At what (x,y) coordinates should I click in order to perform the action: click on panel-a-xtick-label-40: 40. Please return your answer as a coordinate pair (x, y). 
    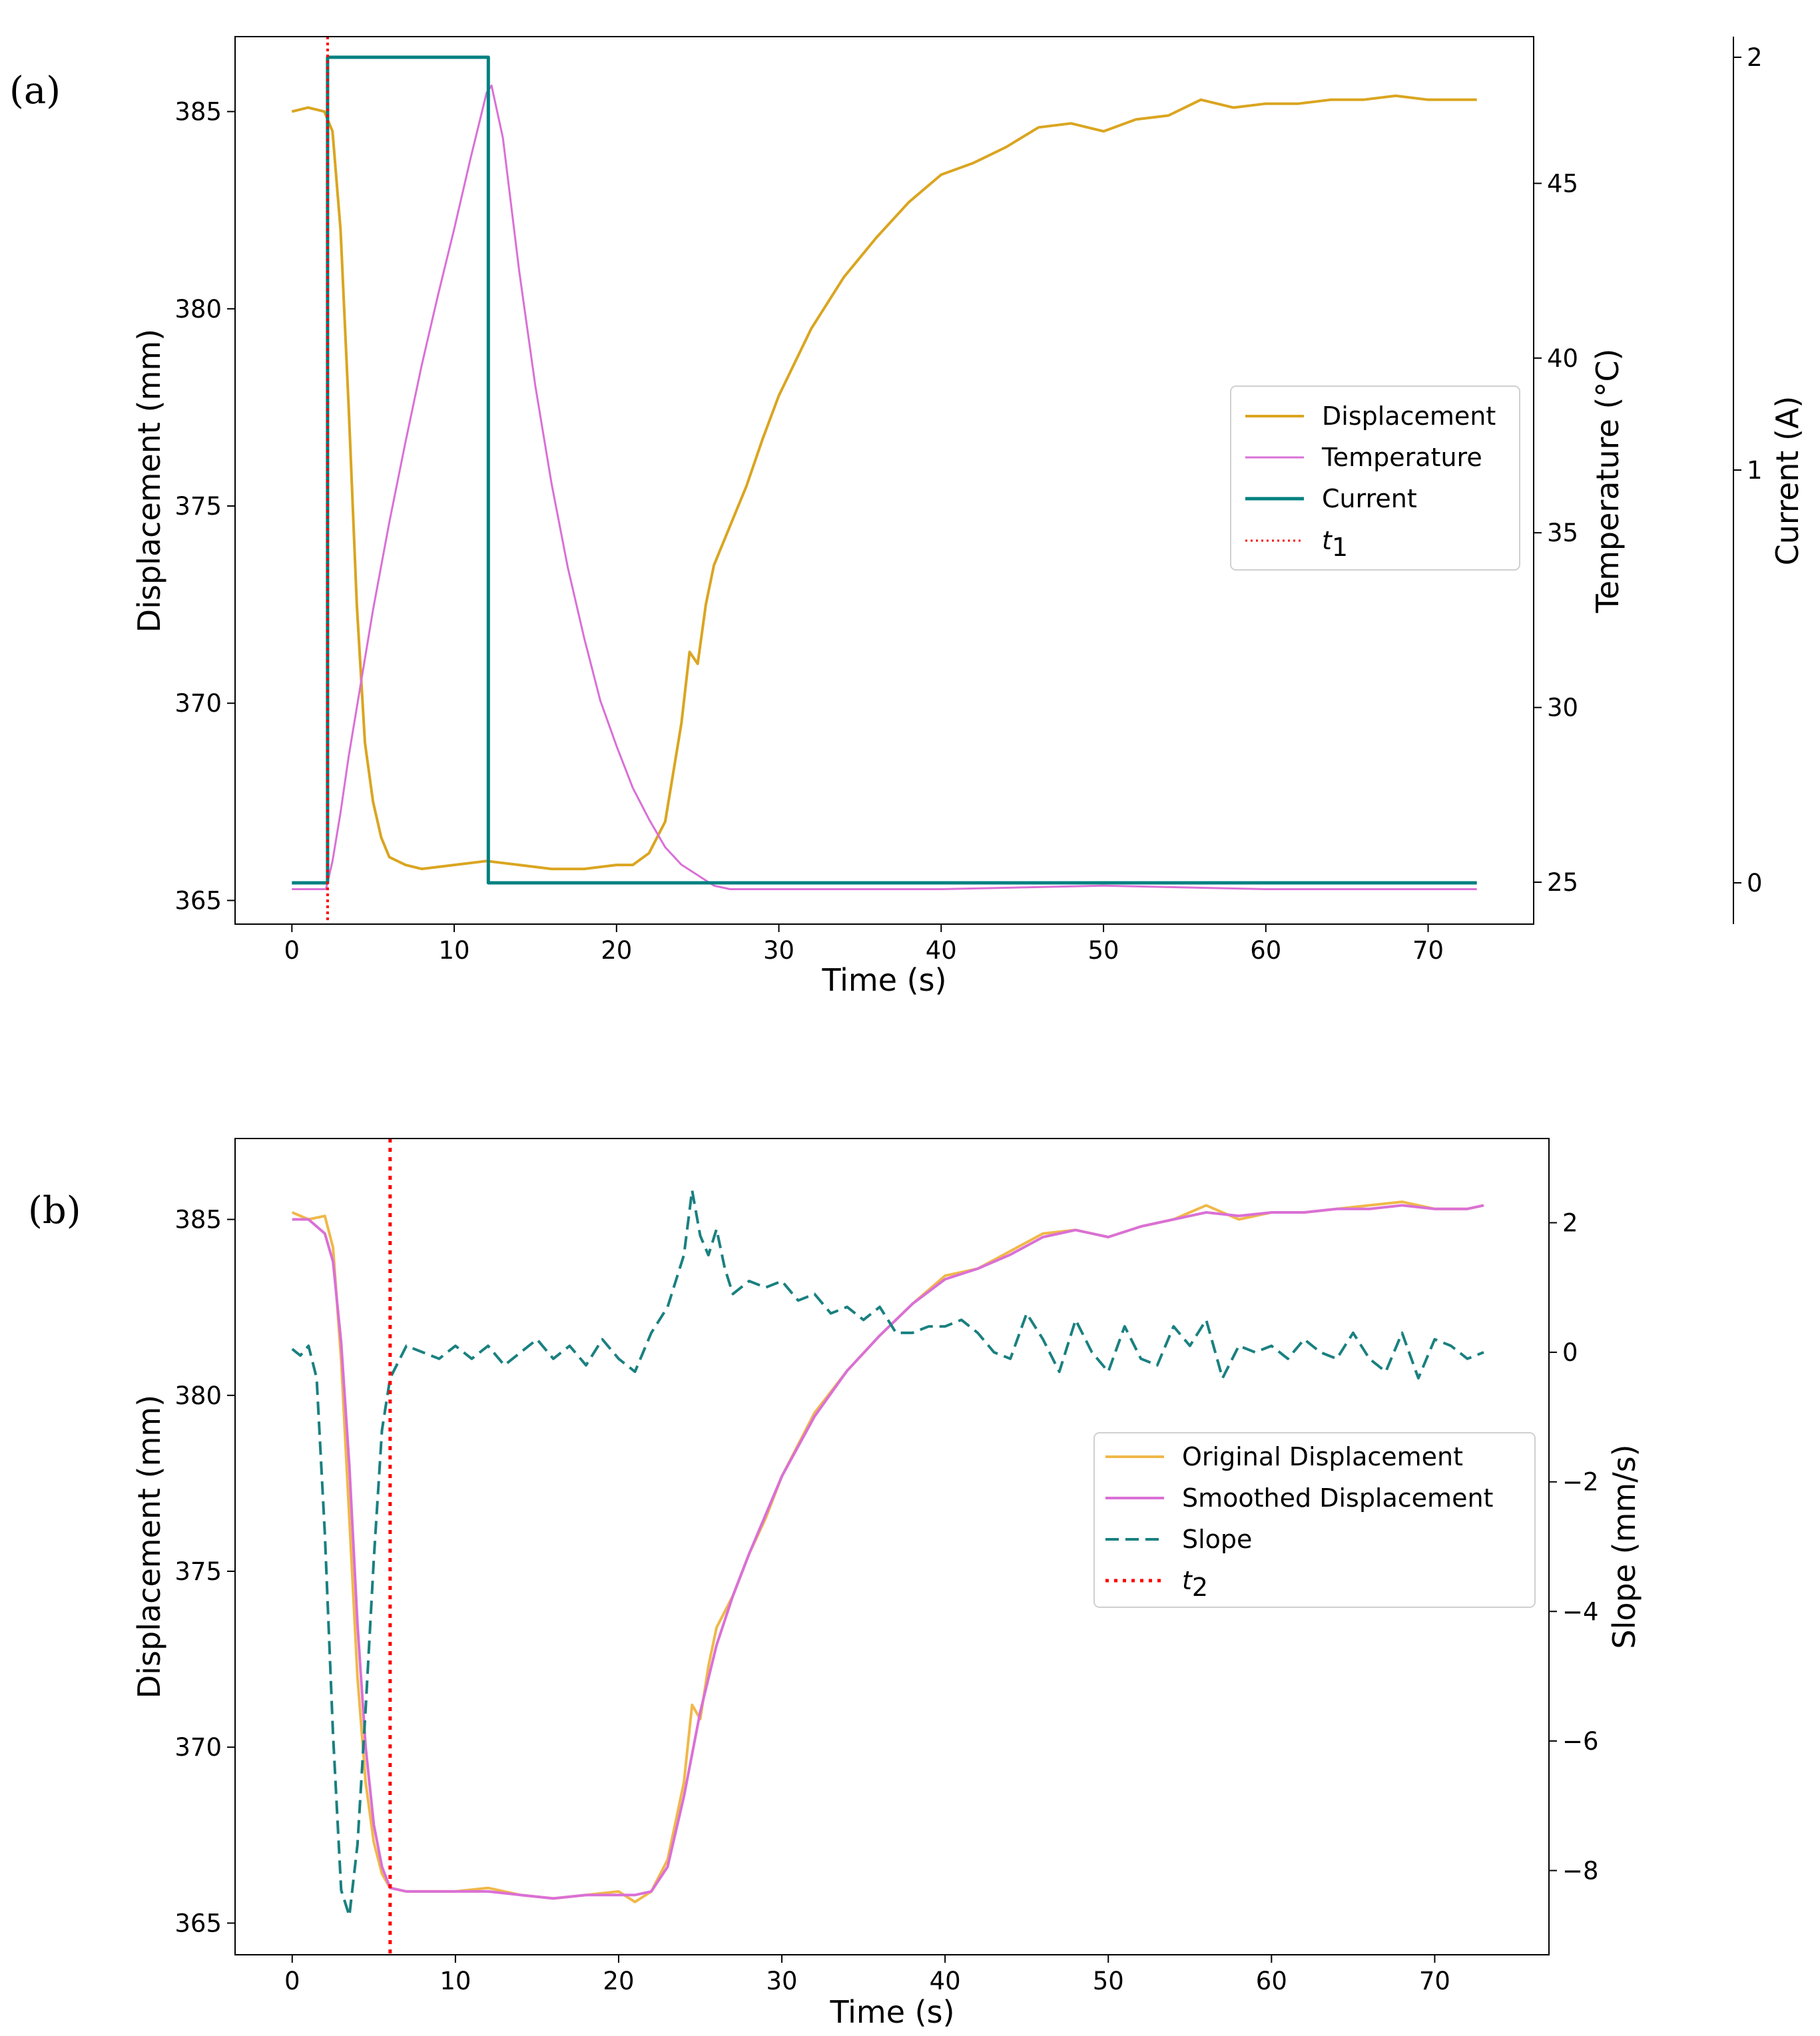
    Looking at the image, I should click on (941, 950).